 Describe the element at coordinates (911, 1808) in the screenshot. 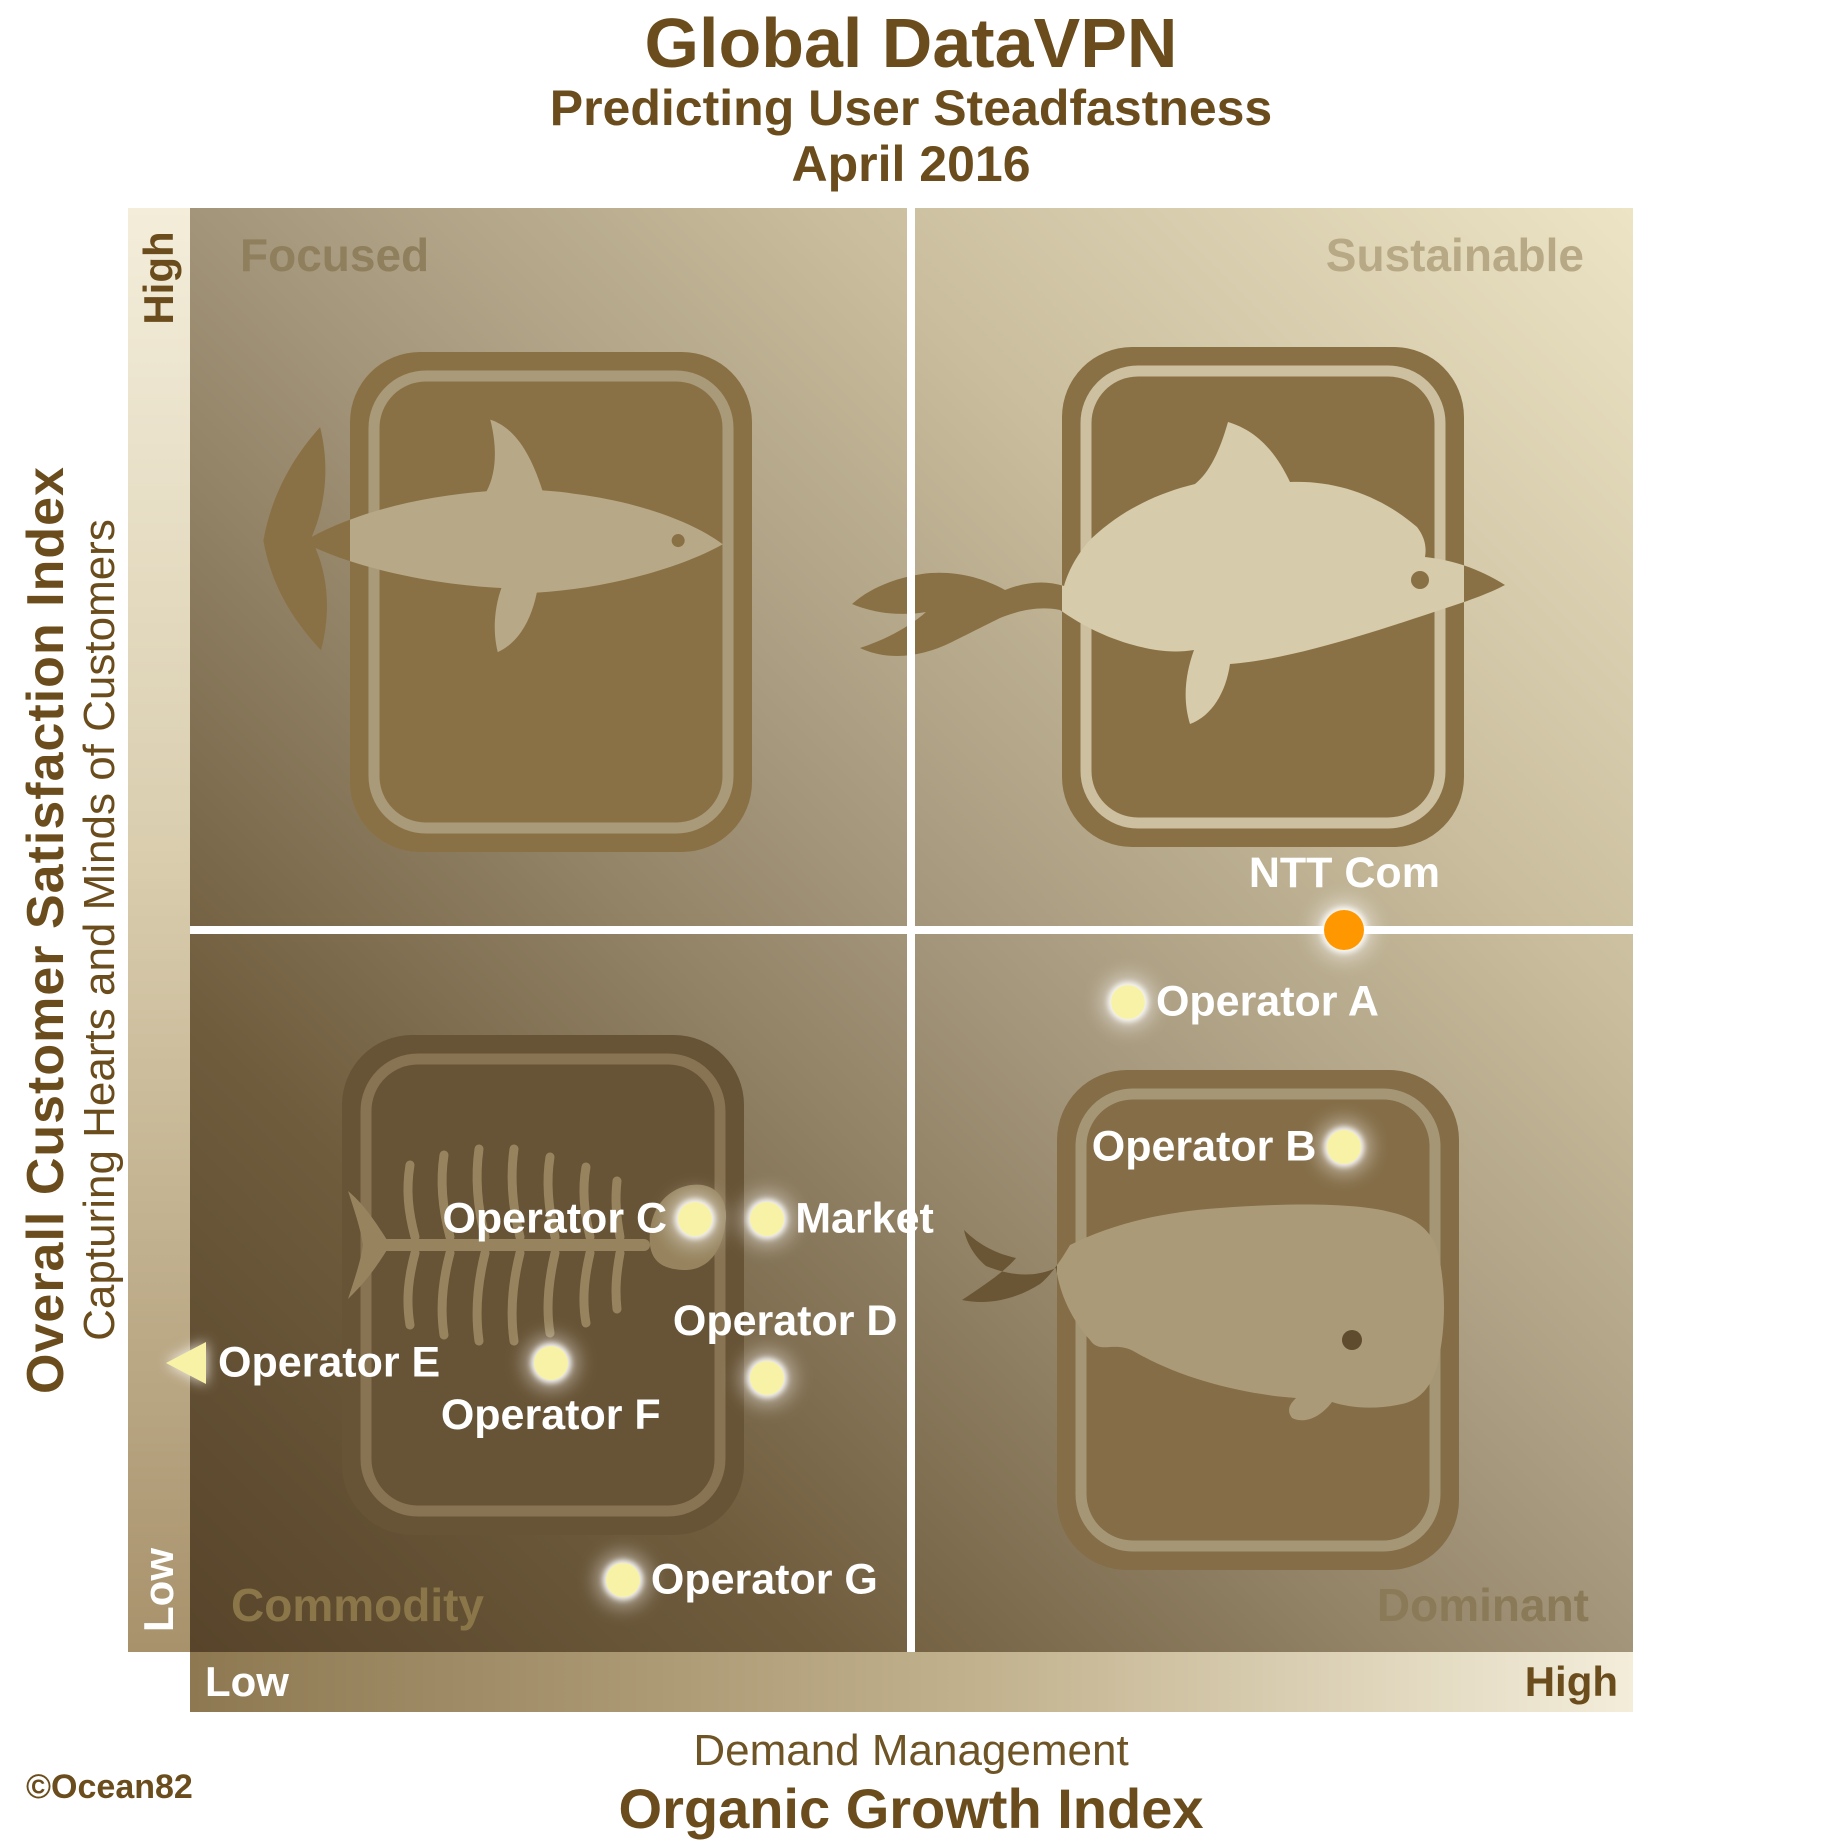

I see `x-axis-title: Organic Growth Index` at that location.